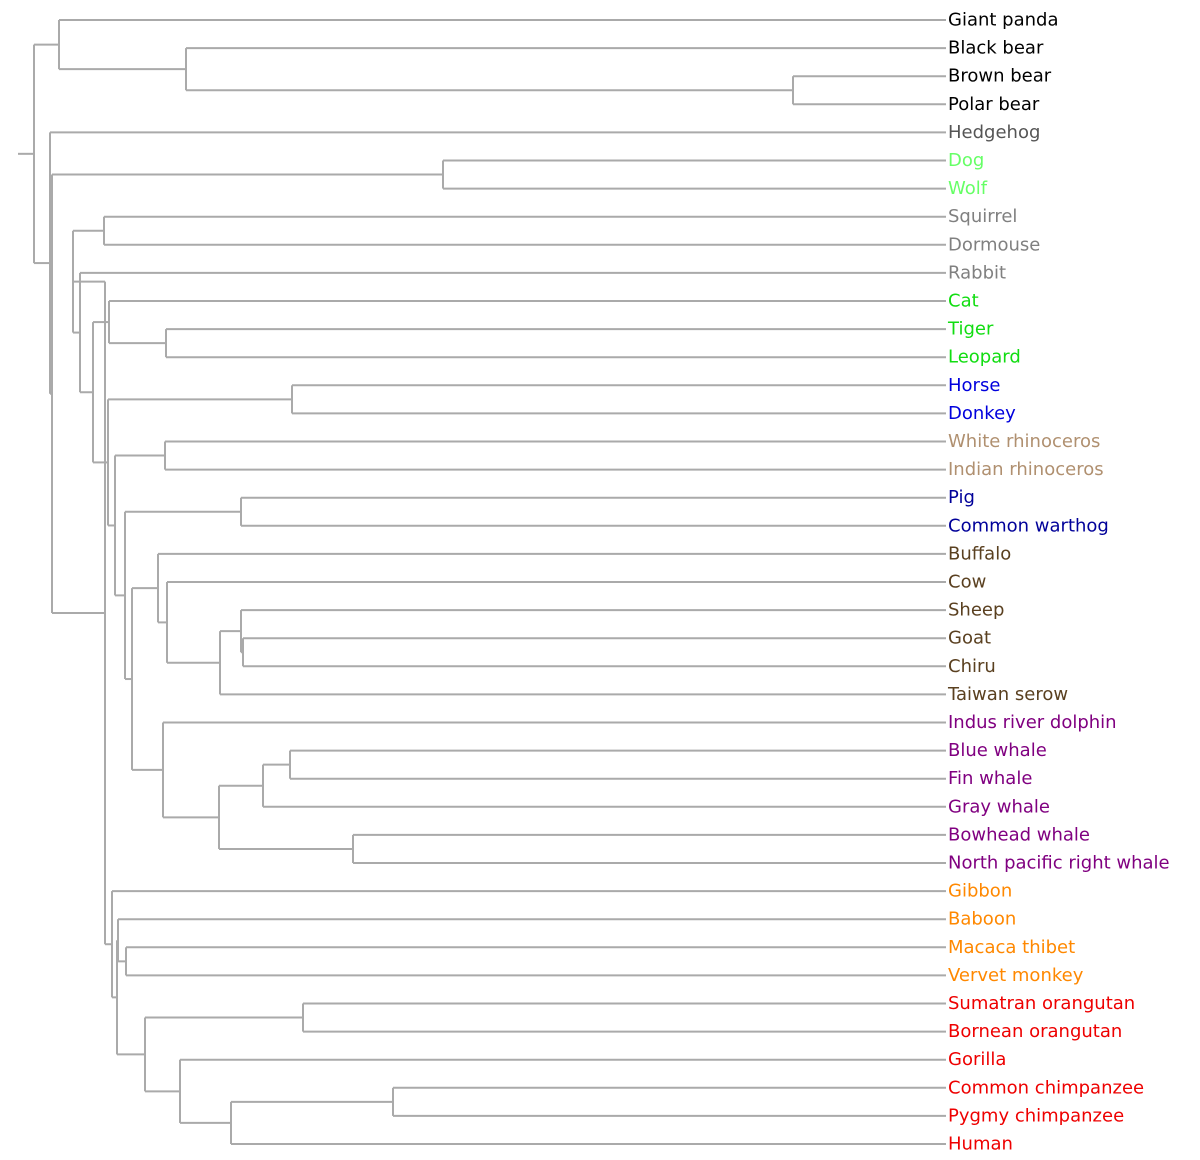  What do you see at coordinates (1019, 834) in the screenshot?
I see `leaf-label-bowhead-whale: Bowhead whale` at bounding box center [1019, 834].